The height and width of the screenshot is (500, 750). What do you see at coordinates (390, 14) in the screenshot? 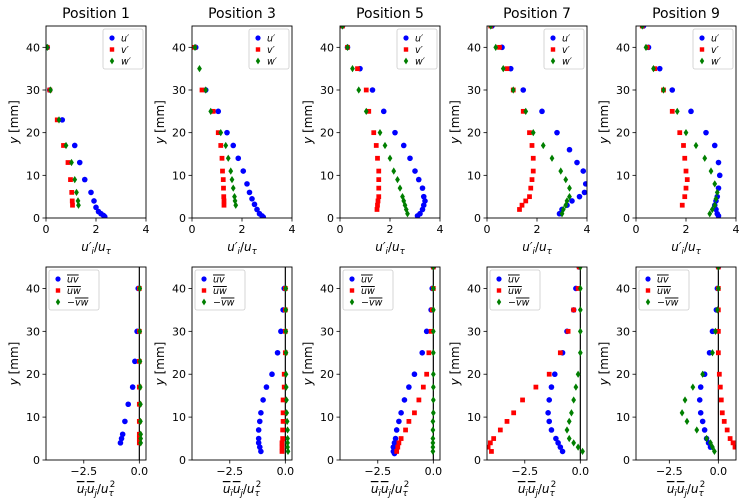
I see `subplot-title: Position 5` at bounding box center [390, 14].